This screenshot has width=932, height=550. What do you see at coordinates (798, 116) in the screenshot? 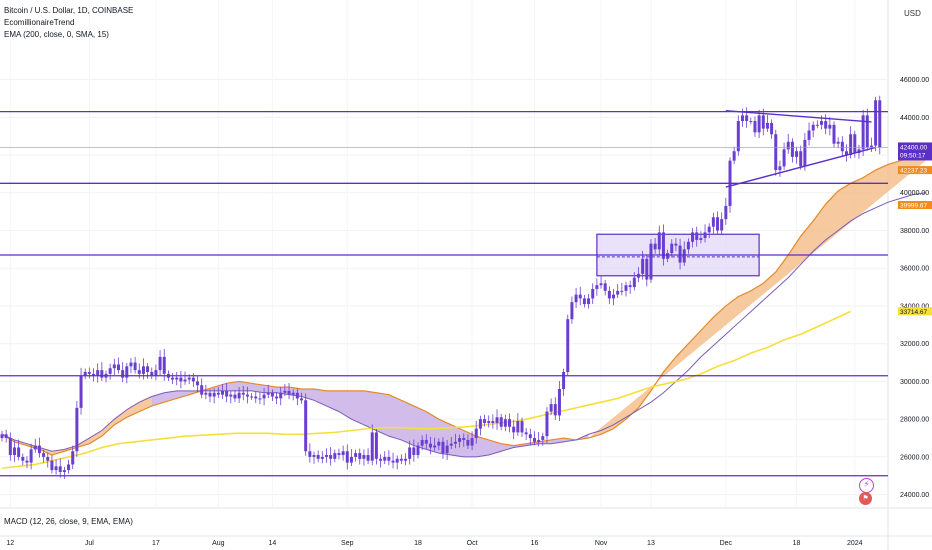
I see `triangle-upper-line` at bounding box center [798, 116].